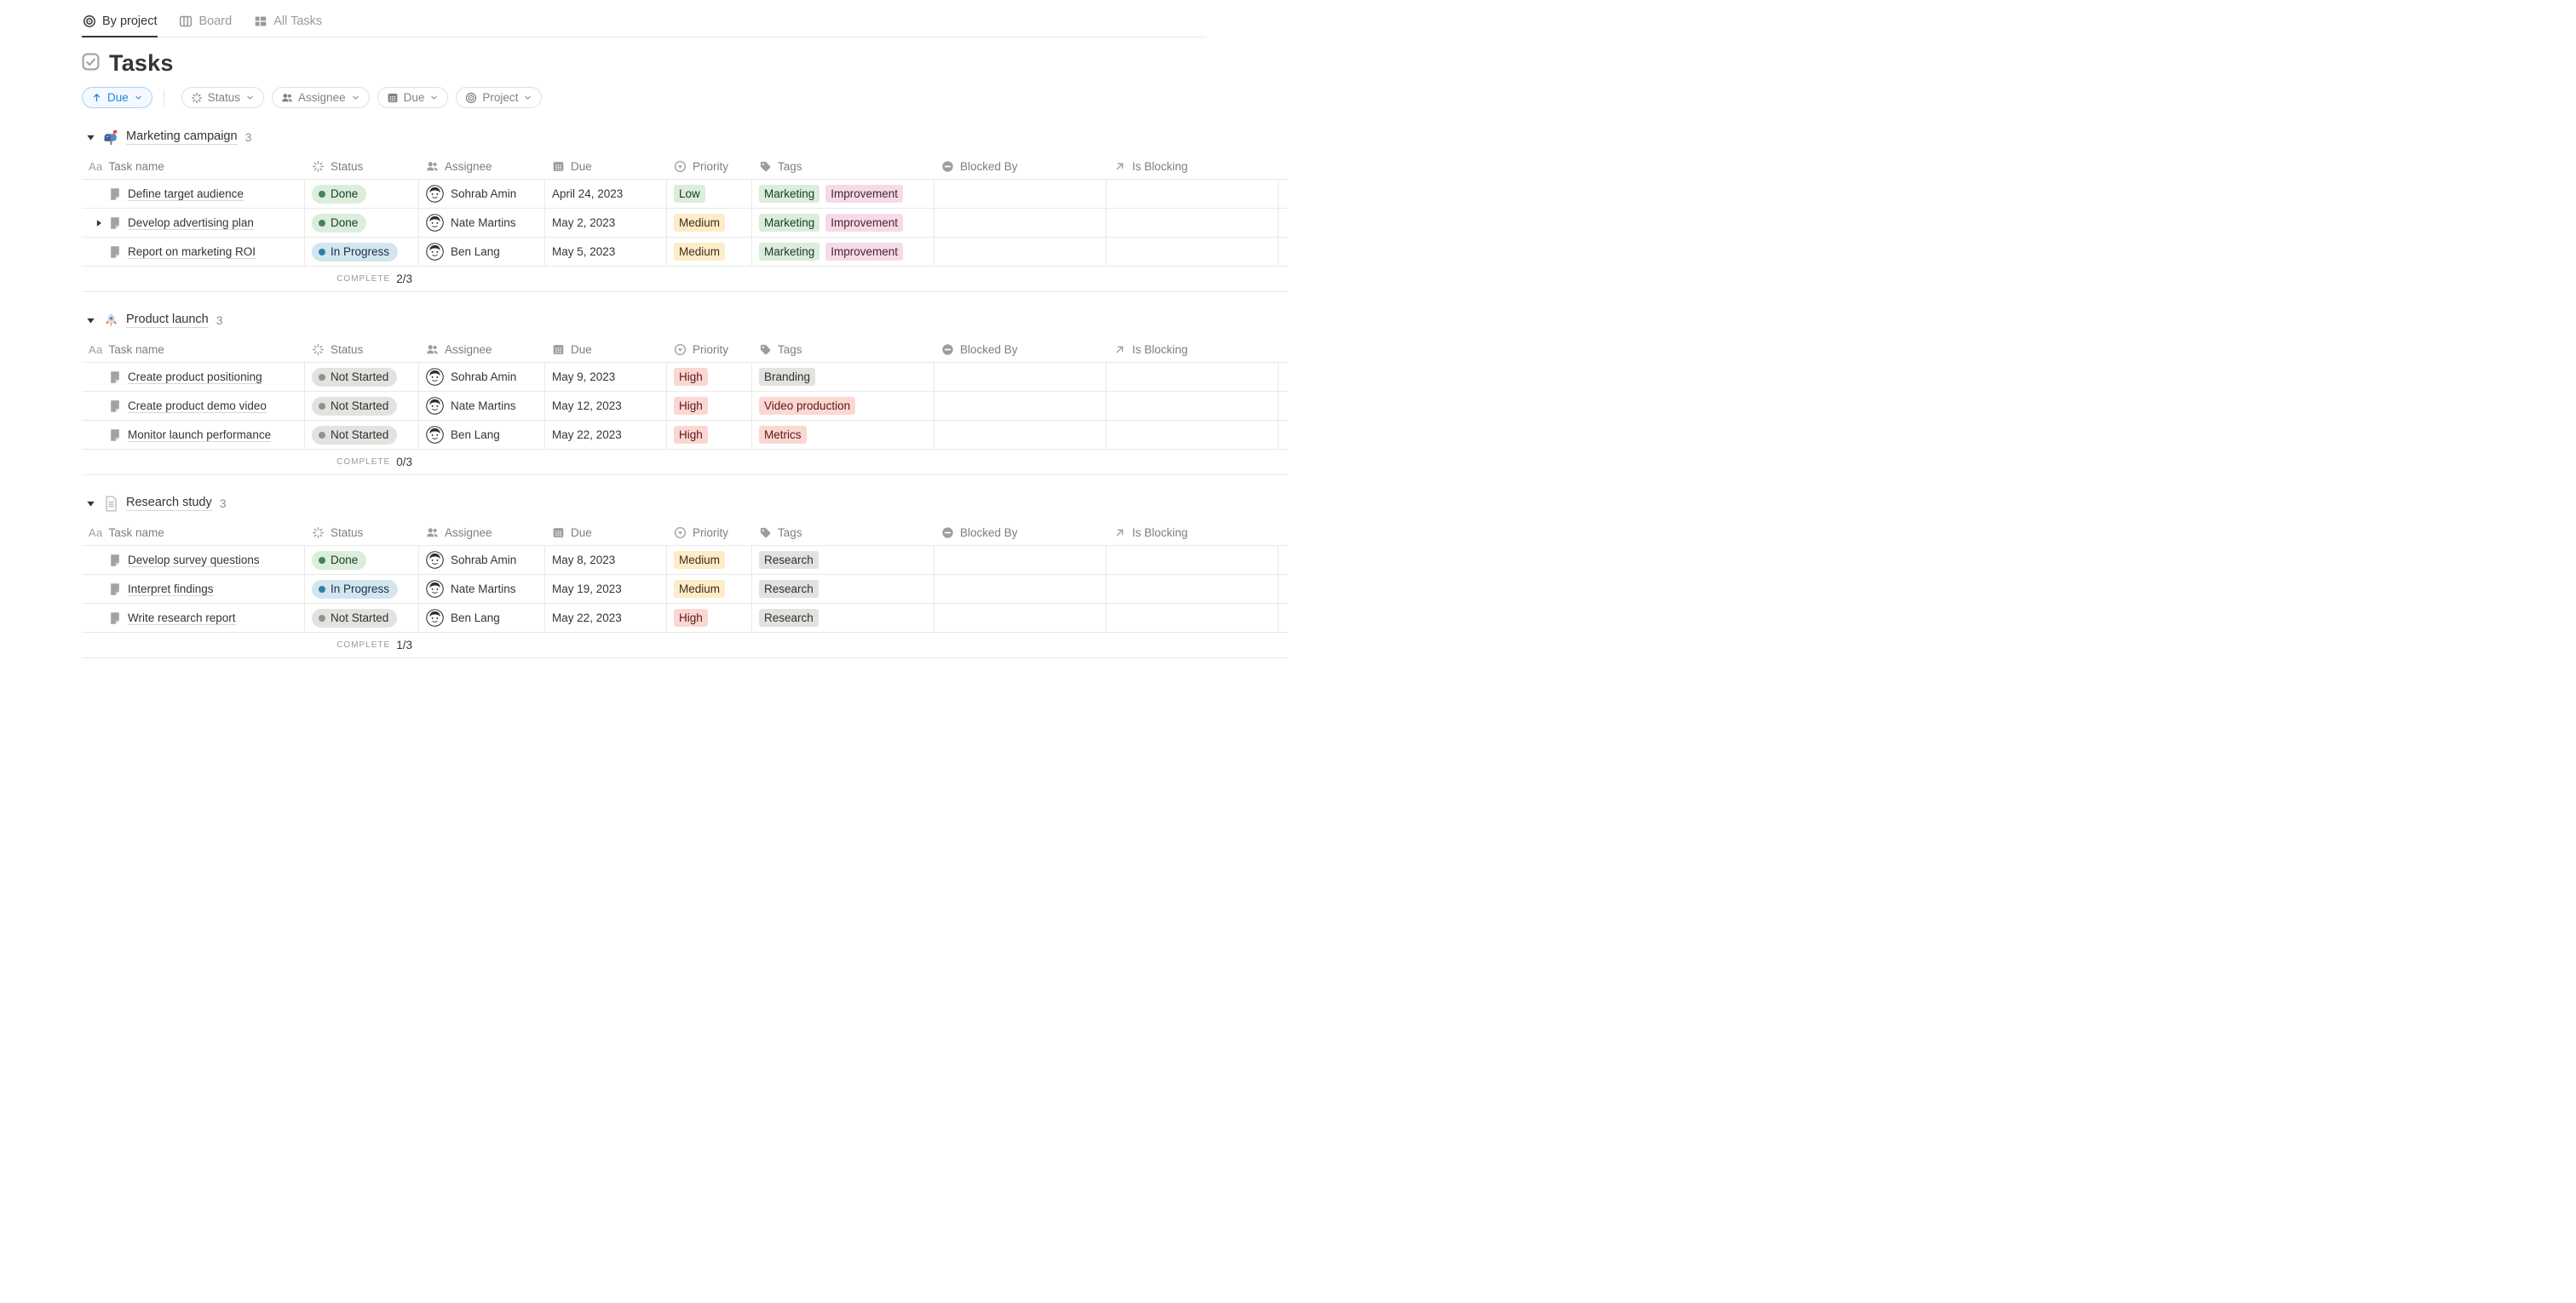 This screenshot has width=2576, height=1303. Describe the element at coordinates (606, 560) in the screenshot. I see `cell-due-date: May 8, 2023` at that location.